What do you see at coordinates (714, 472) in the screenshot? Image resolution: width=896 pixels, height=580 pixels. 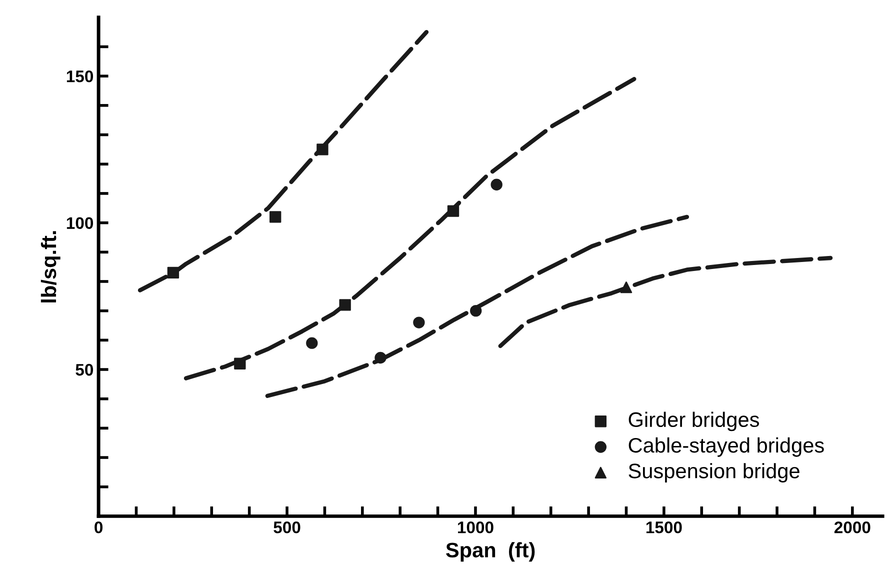 I see `legend-label: Suspension bridge` at bounding box center [714, 472].